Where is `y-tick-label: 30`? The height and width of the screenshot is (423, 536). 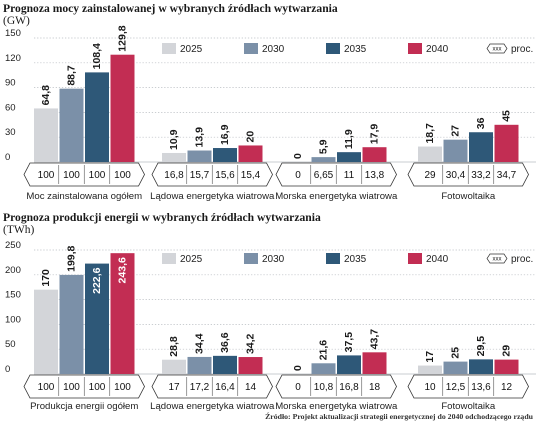
y-tick-label: 30 is located at coordinates (10, 132).